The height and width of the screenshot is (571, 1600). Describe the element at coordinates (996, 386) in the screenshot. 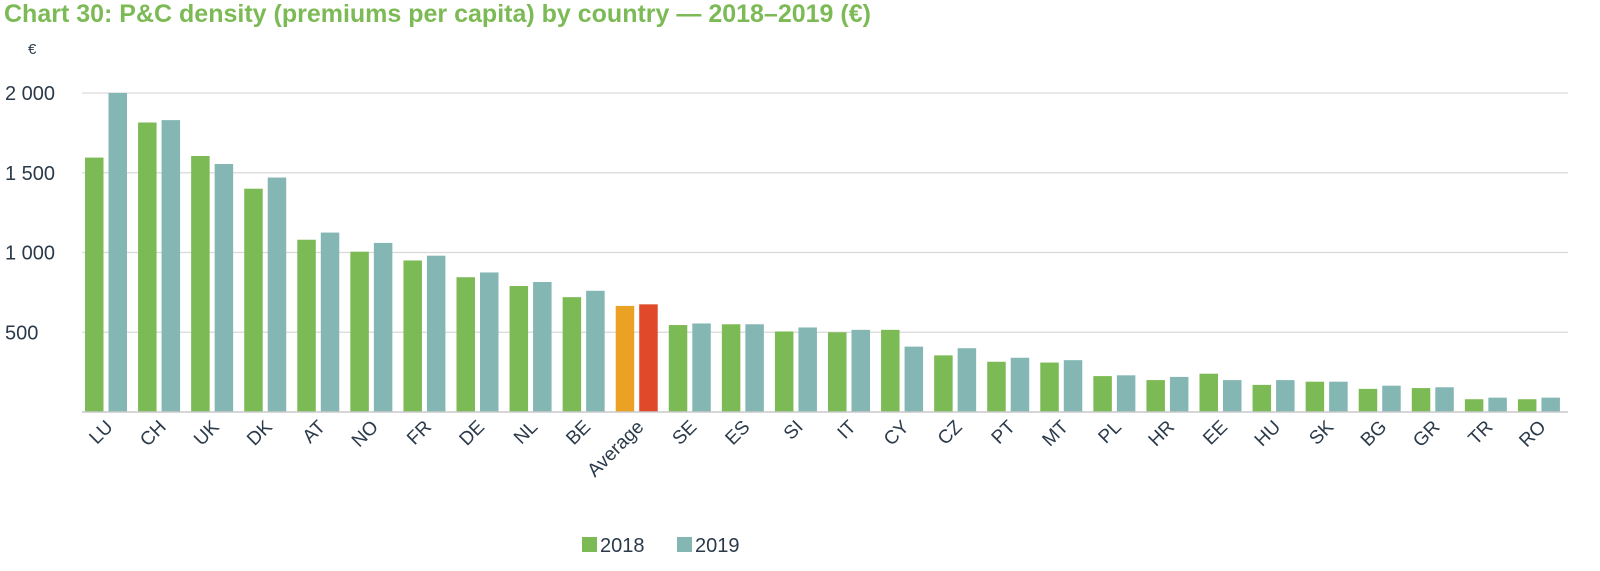

I see `bar-pt-2018` at that location.